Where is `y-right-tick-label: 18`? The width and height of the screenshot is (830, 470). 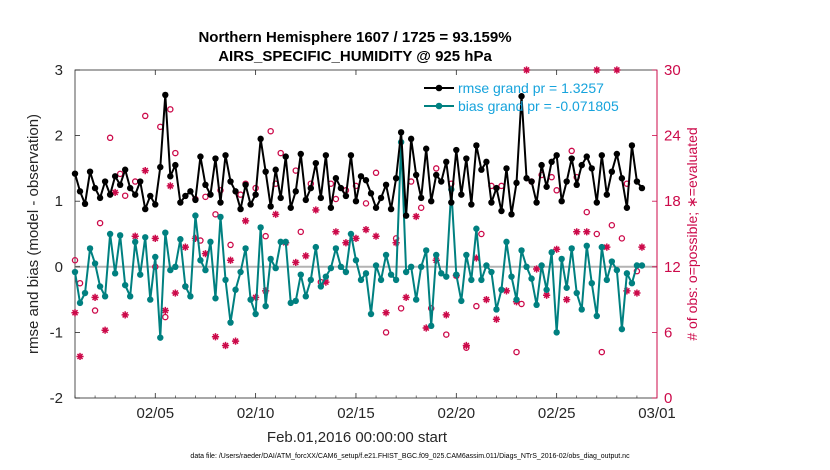 y-right-tick-label: 18 is located at coordinates (672, 201).